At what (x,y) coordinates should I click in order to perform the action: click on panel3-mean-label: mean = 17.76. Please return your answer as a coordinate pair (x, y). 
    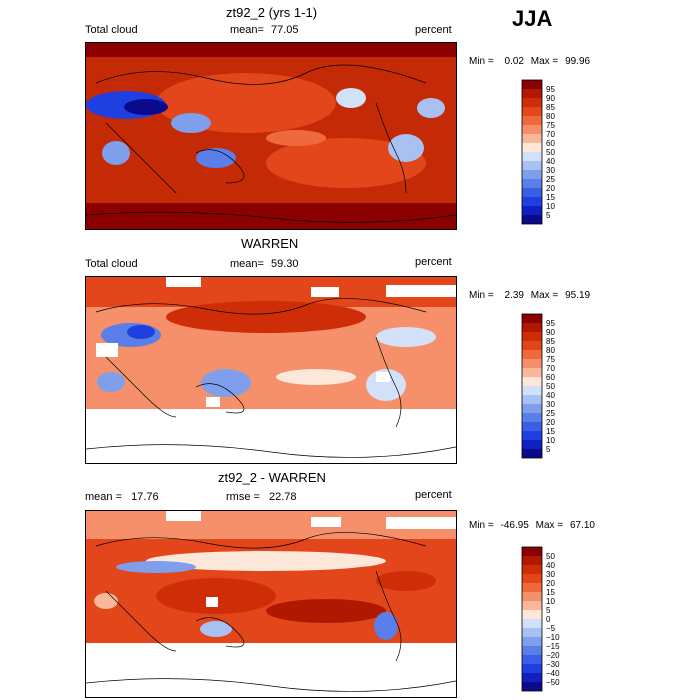
    Looking at the image, I should click on (122, 497).